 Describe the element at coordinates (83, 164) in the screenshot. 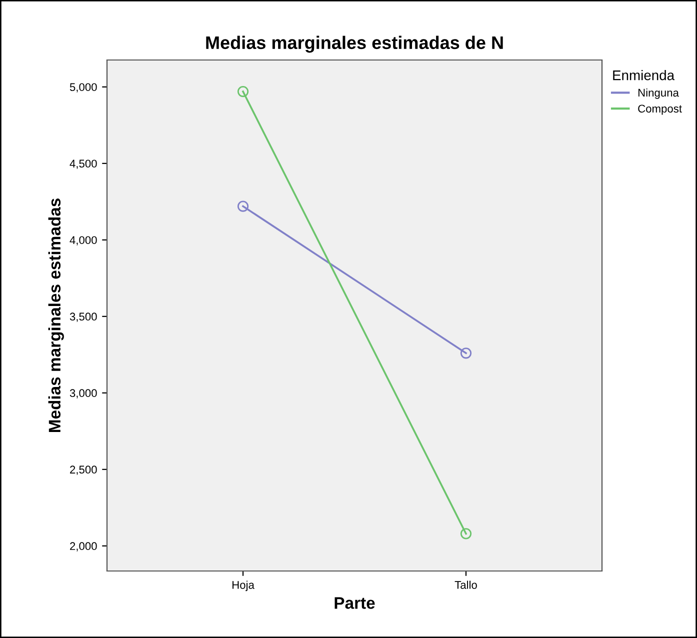

I see `y-tick-label: 4,500` at that location.